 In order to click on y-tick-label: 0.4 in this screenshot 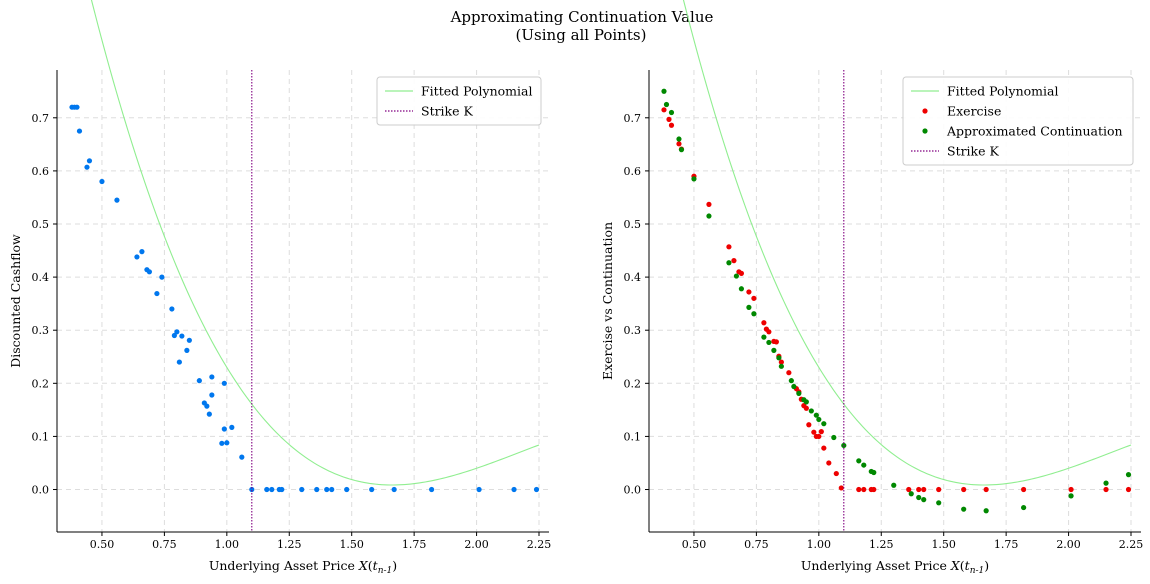, I will do `click(633, 277)`.